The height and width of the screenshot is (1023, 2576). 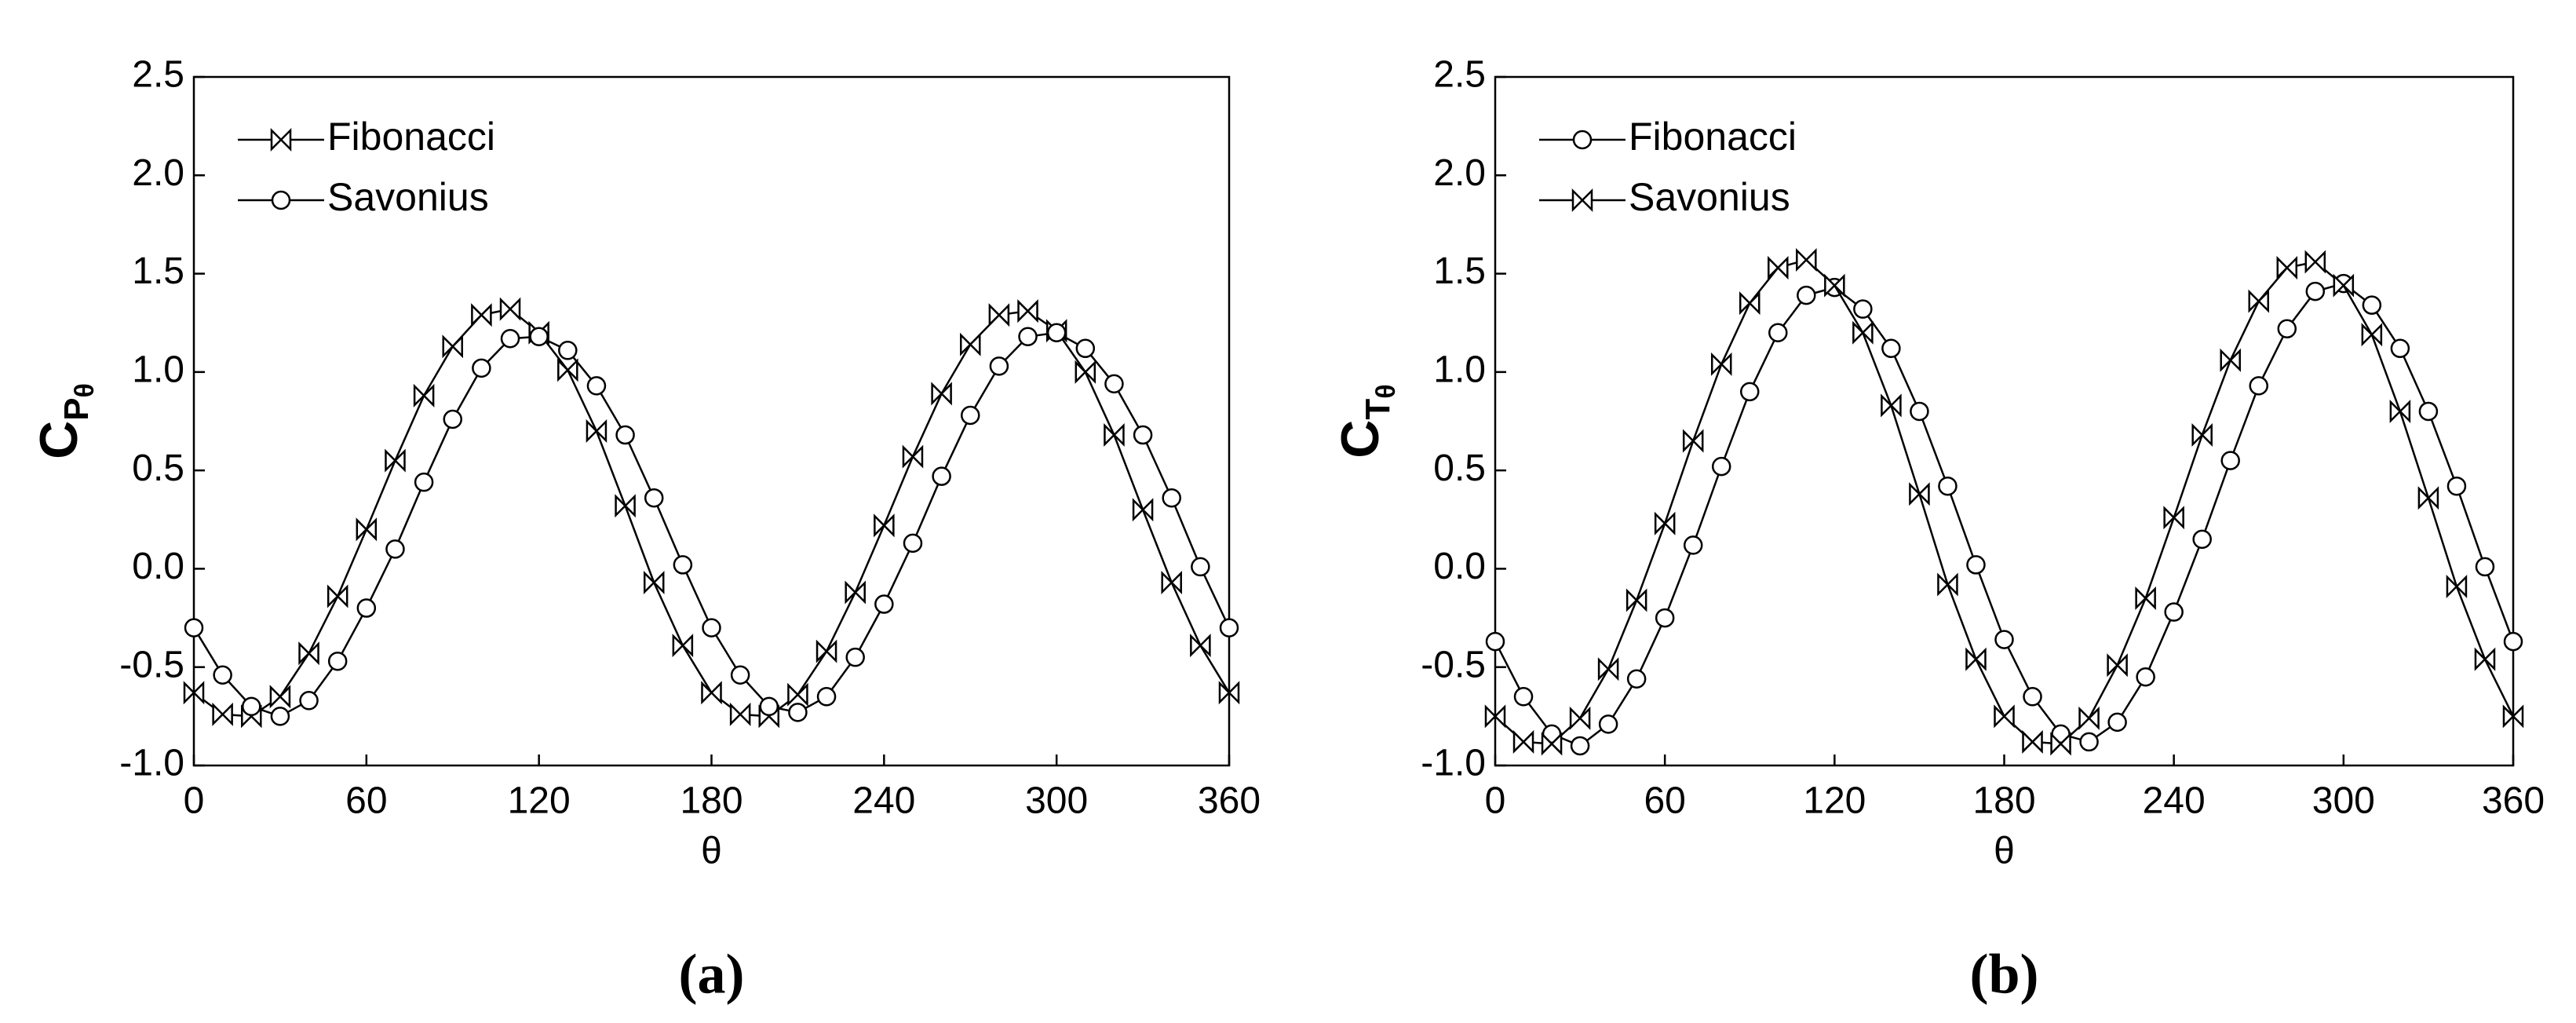 What do you see at coordinates (158, 271) in the screenshot?
I see `y-tick-label: 1.5` at bounding box center [158, 271].